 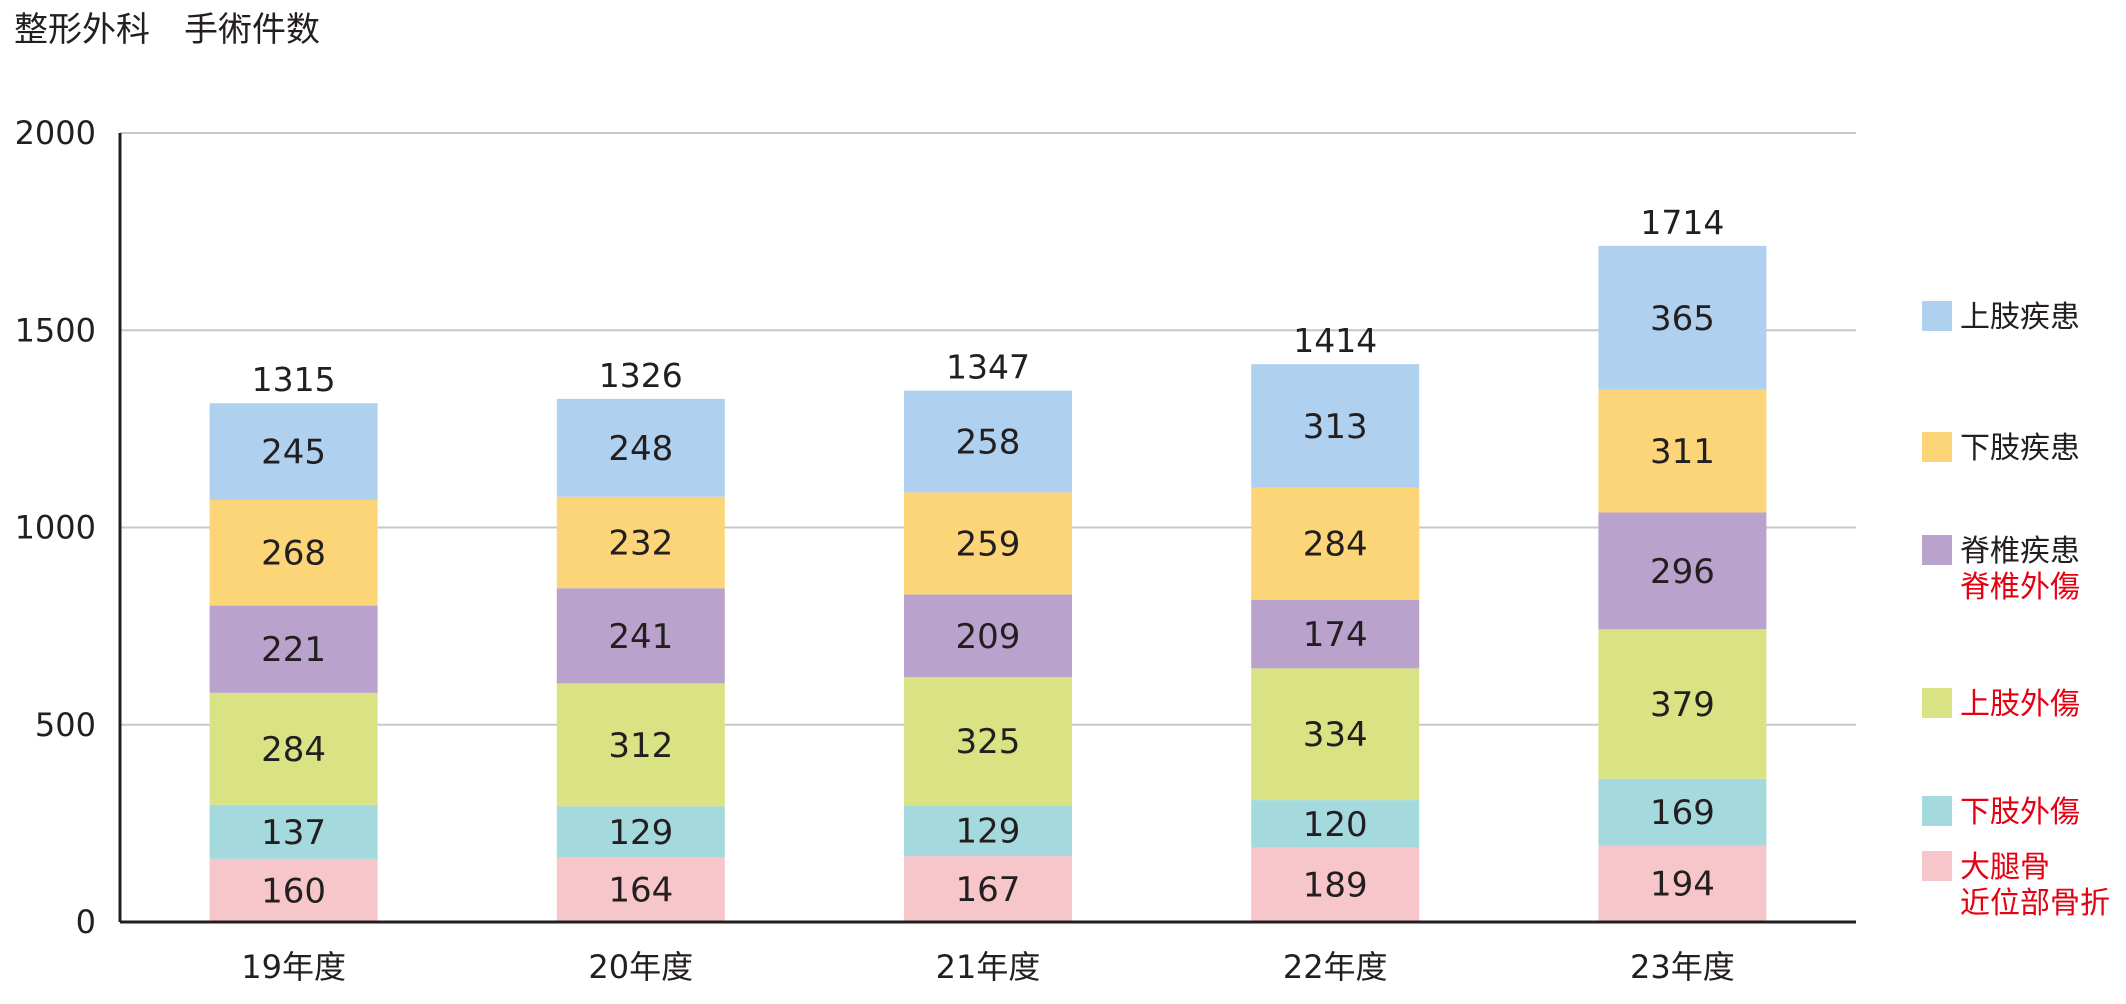 I want to click on segment-value-label: 189, so click(x=1335, y=886).